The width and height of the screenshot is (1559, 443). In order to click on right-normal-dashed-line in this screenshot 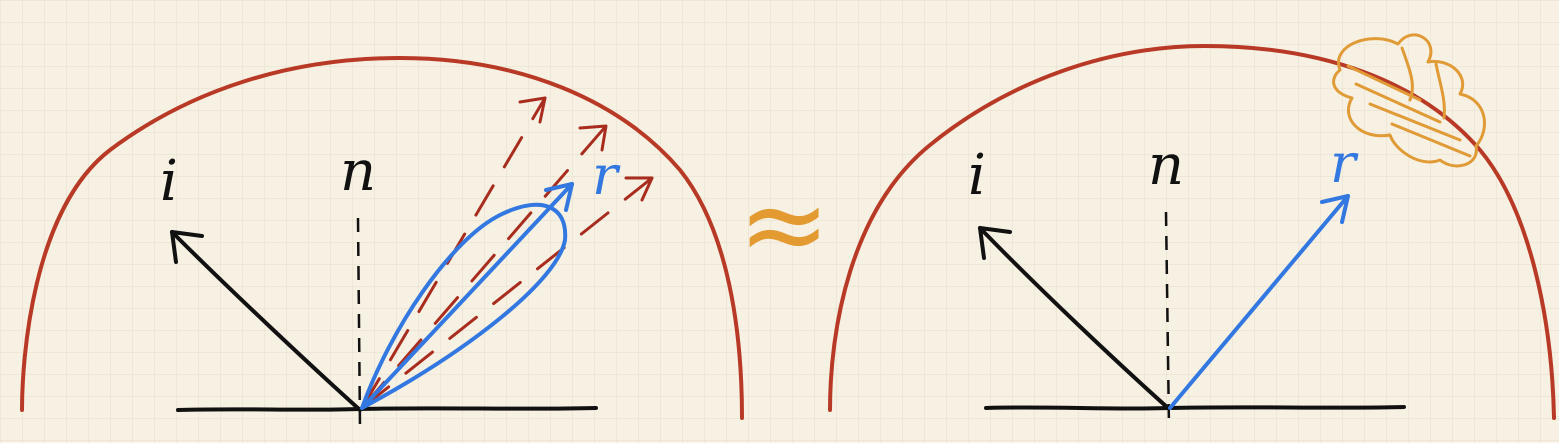, I will do `click(1167, 320)`.